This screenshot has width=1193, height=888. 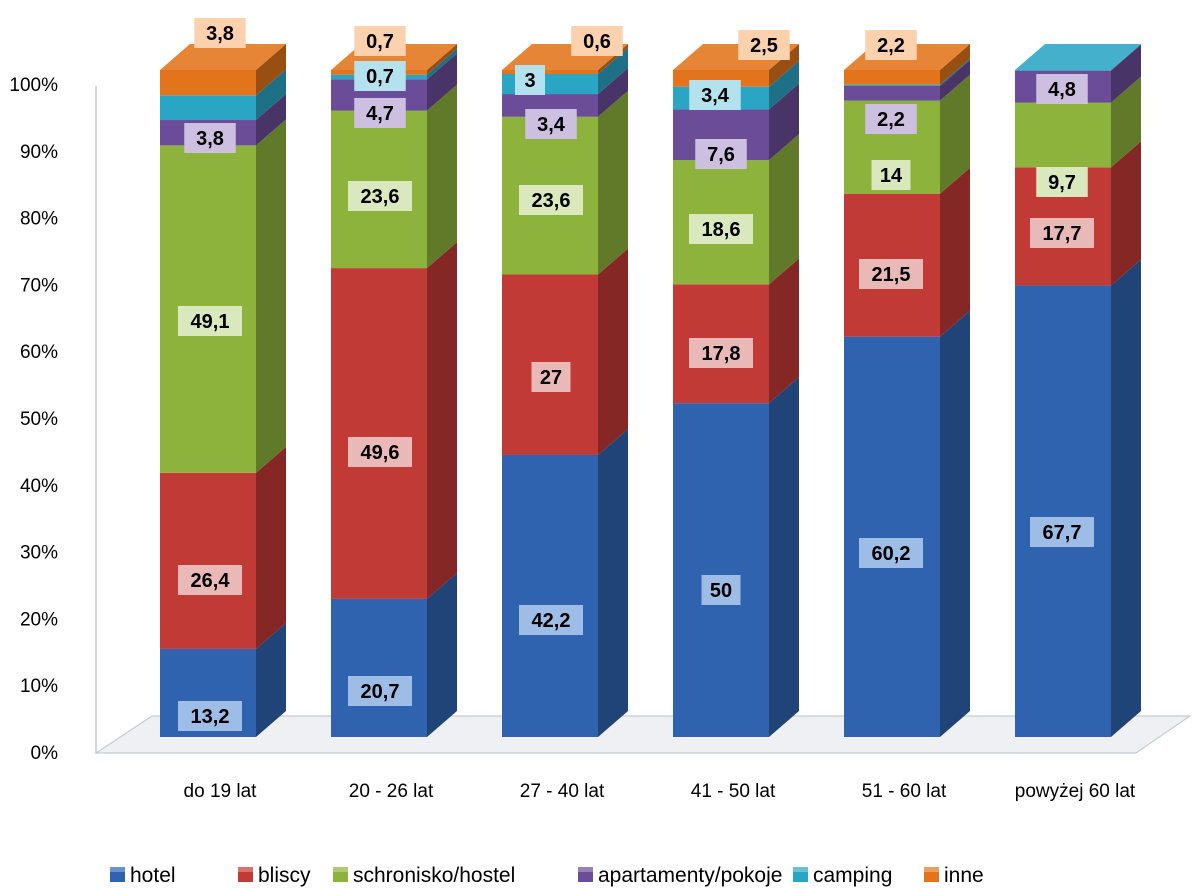 I want to click on data-label: 2,5, so click(x=764, y=45).